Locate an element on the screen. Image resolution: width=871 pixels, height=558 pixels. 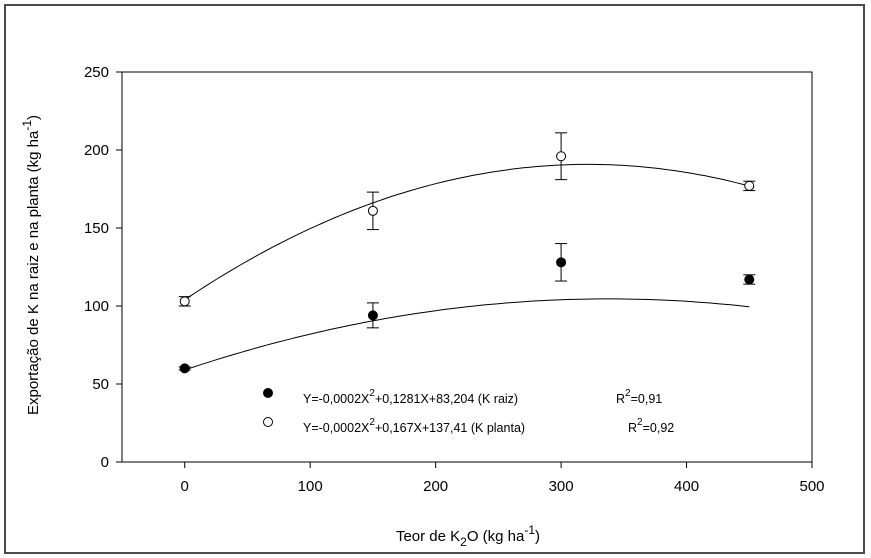
x-tick-label: 400 is located at coordinates (686, 486).